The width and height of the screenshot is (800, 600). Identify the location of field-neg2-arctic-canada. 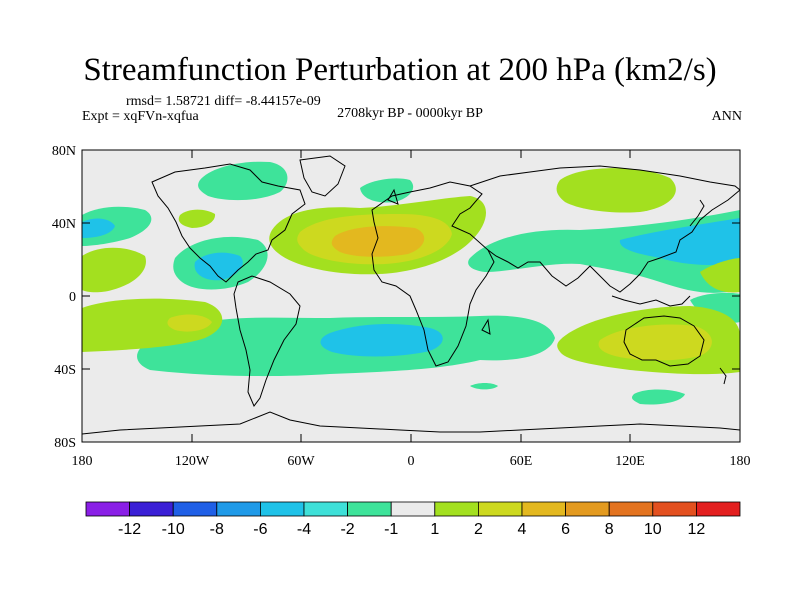
(243, 181).